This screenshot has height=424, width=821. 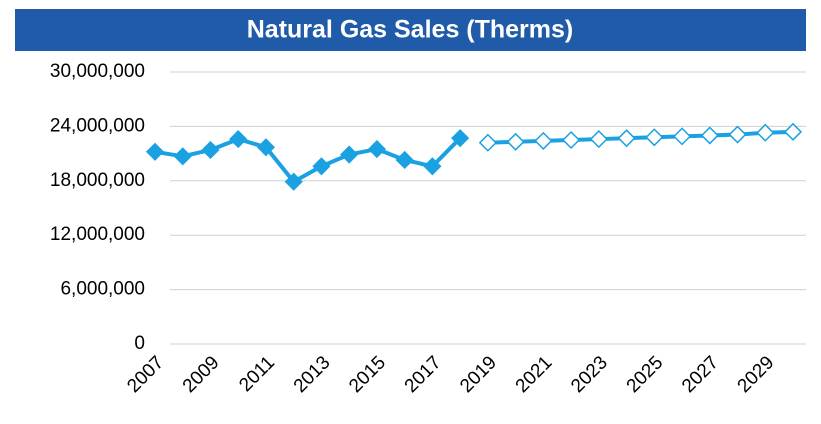 What do you see at coordinates (645, 374) in the screenshot?
I see `x-tick-label: 2025` at bounding box center [645, 374].